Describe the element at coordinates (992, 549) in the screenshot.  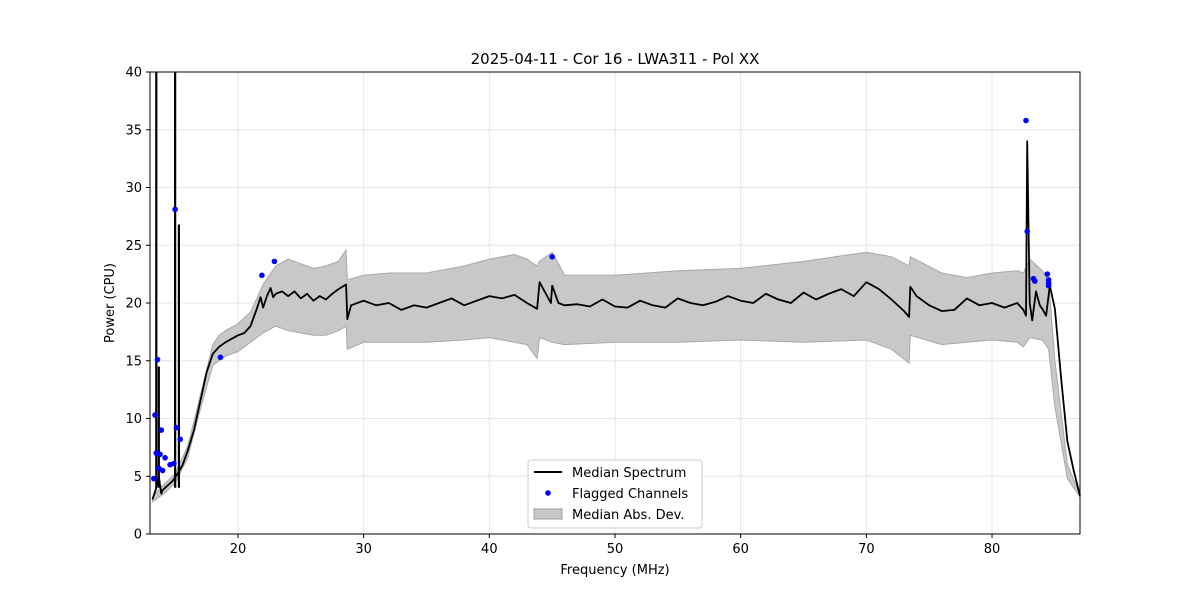
I see `x-tick-label: 80` at that location.